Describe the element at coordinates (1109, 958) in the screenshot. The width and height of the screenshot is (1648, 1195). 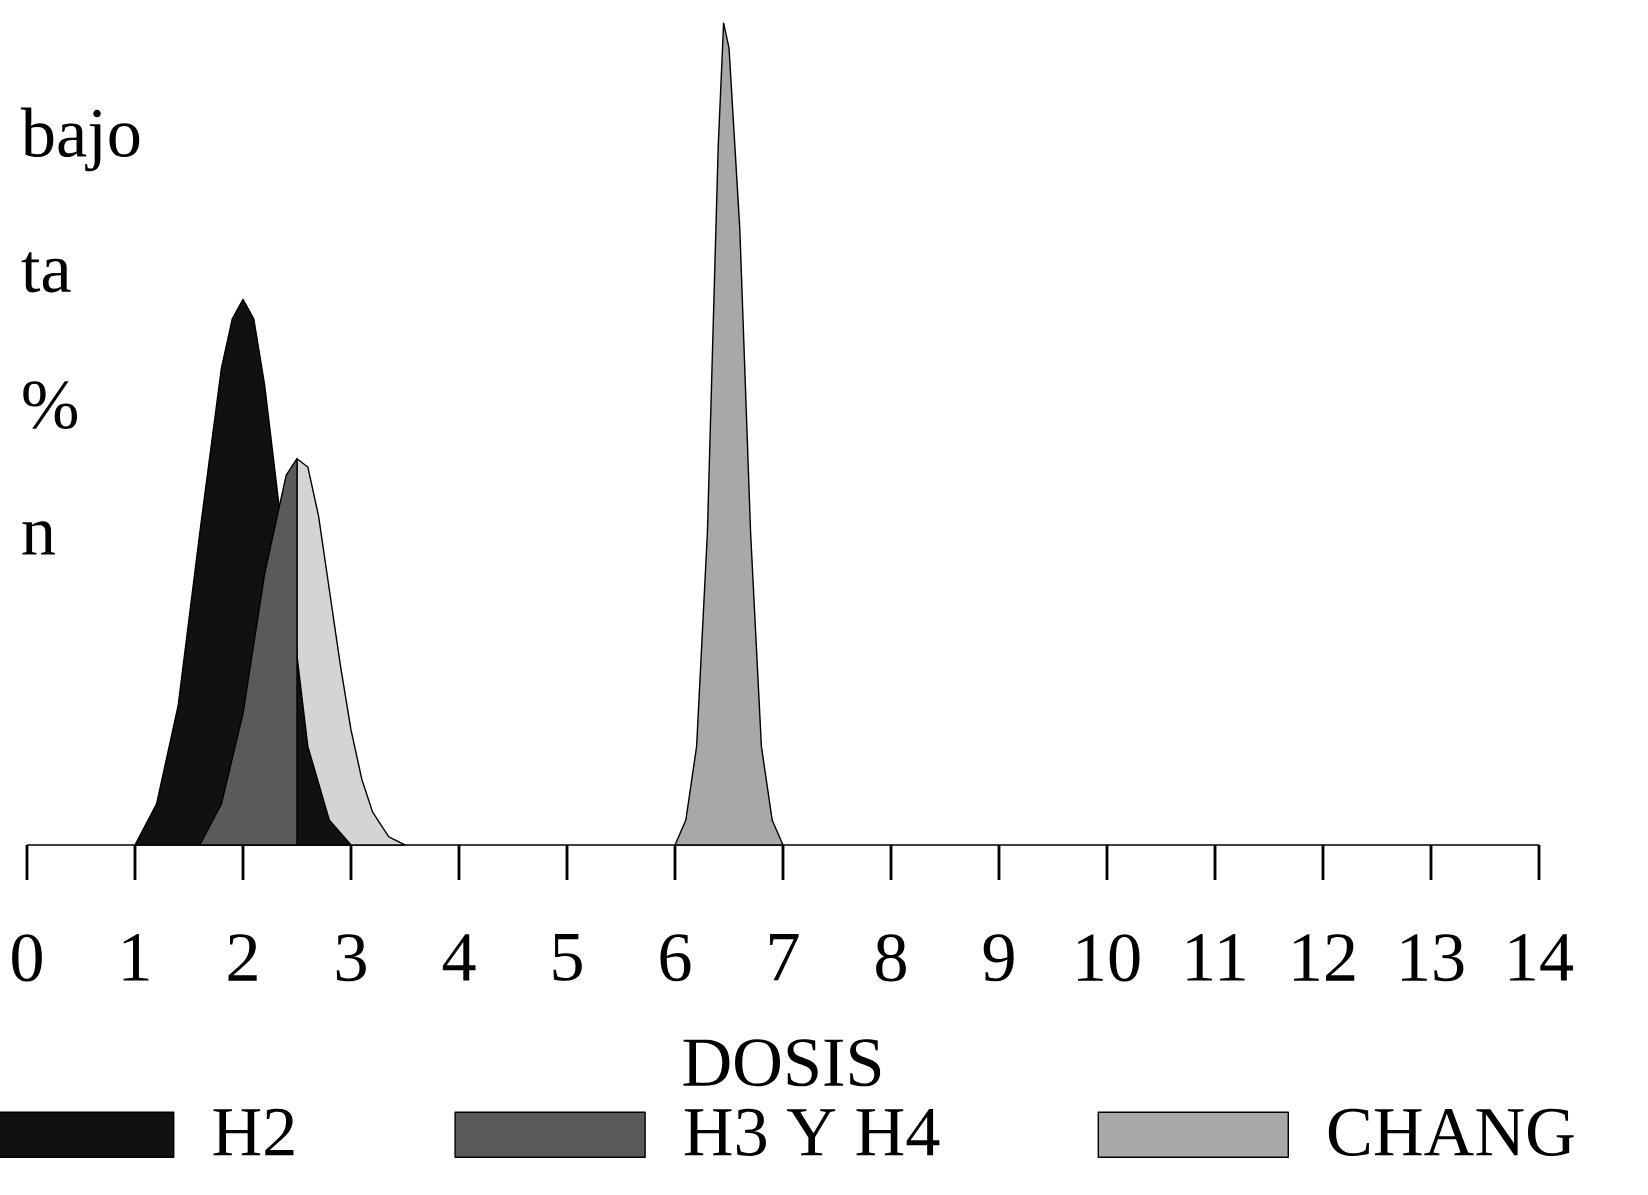
I see `x-tick-label: 10` at that location.